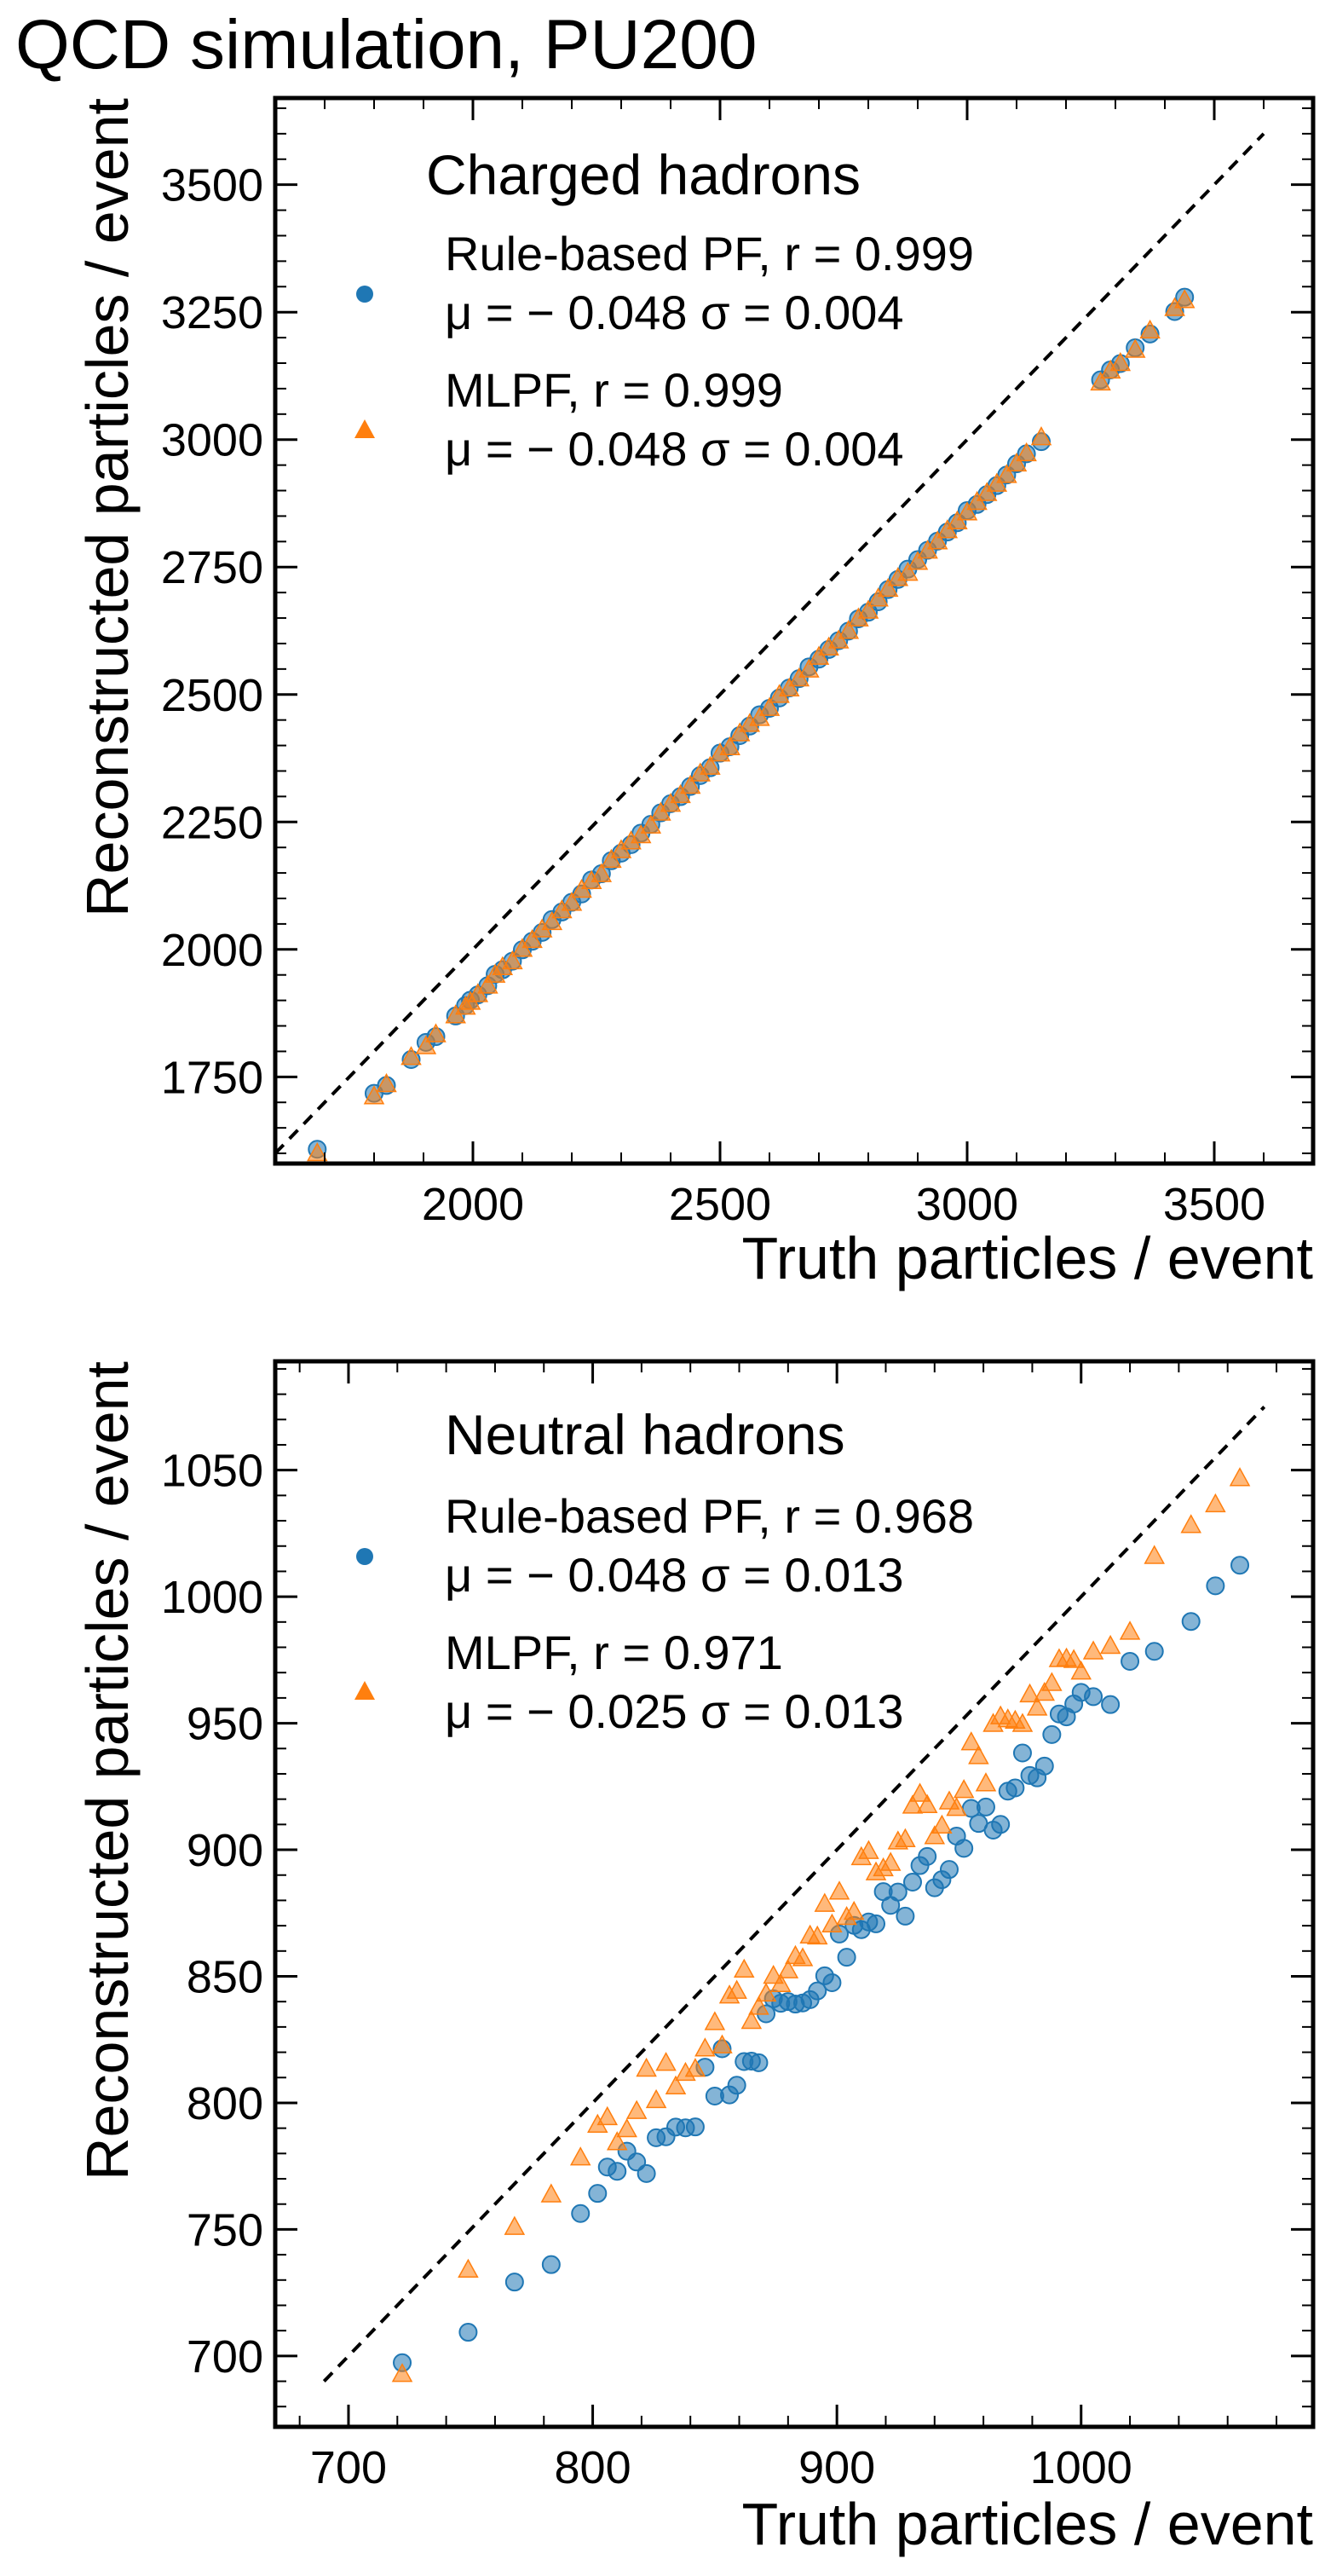 This screenshot has width=1331, height=2576. Describe the element at coordinates (225, 2357) in the screenshot. I see `y-tick-label: 700` at that location.